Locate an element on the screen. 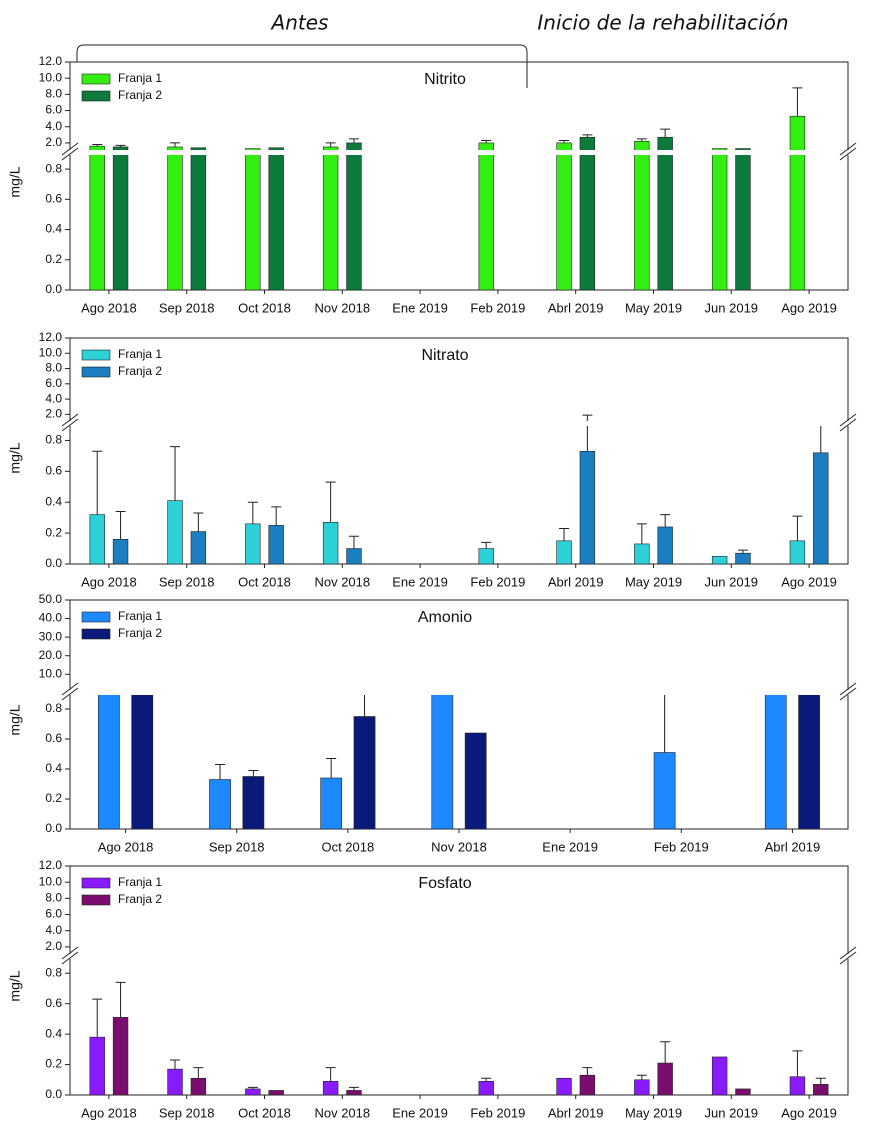  annotation: Antes is located at coordinates (299, 23).